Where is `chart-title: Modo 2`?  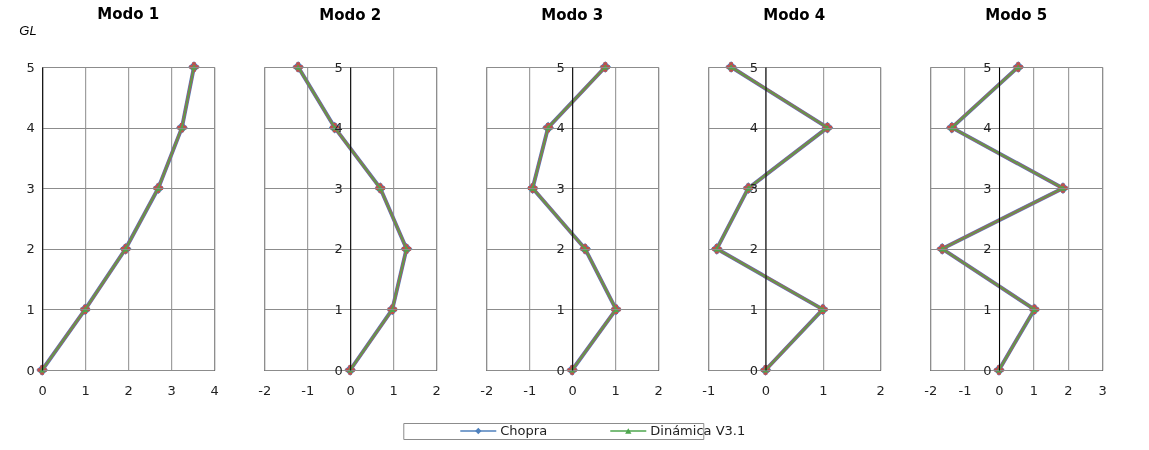 chart-title: Modo 2 is located at coordinates (350, 15).